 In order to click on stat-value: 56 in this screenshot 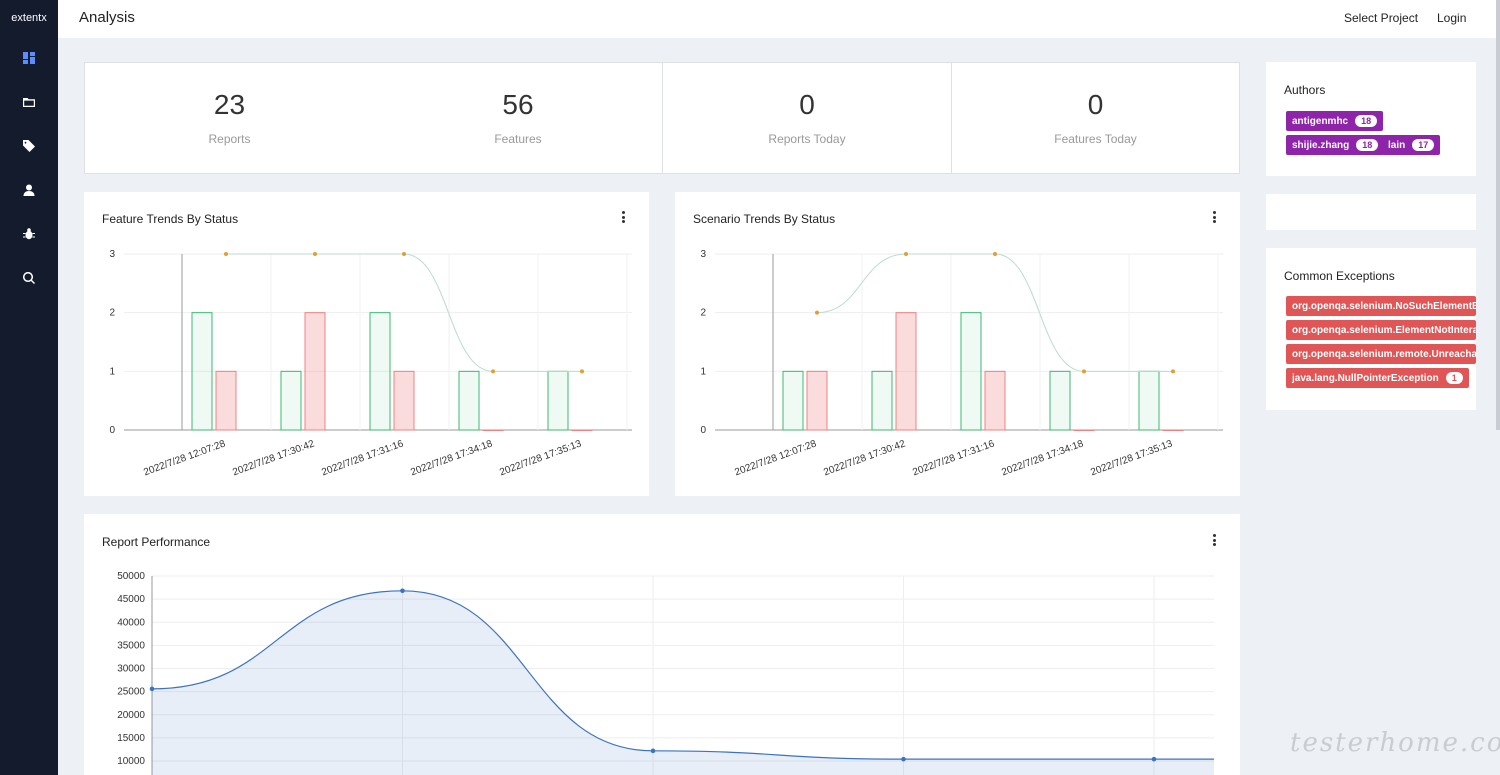, I will do `click(518, 104)`.